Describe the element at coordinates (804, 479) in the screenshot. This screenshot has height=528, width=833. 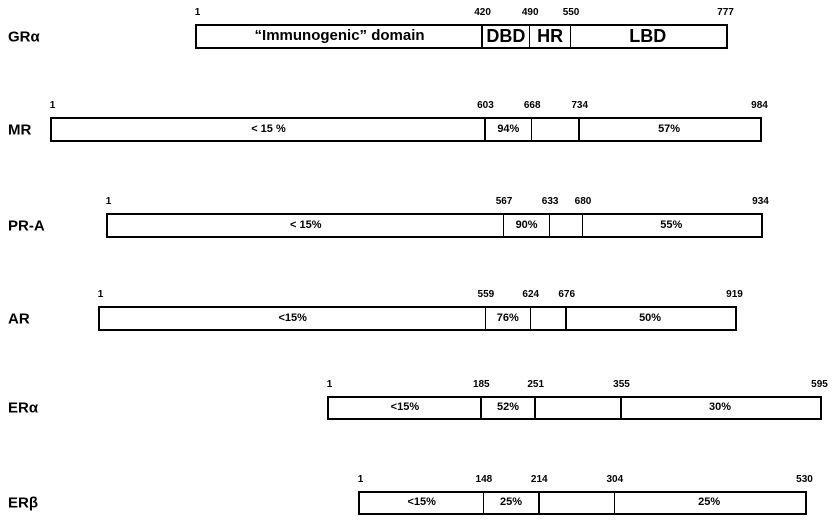
I see `residue-tick-er-beta-530: 530` at that location.